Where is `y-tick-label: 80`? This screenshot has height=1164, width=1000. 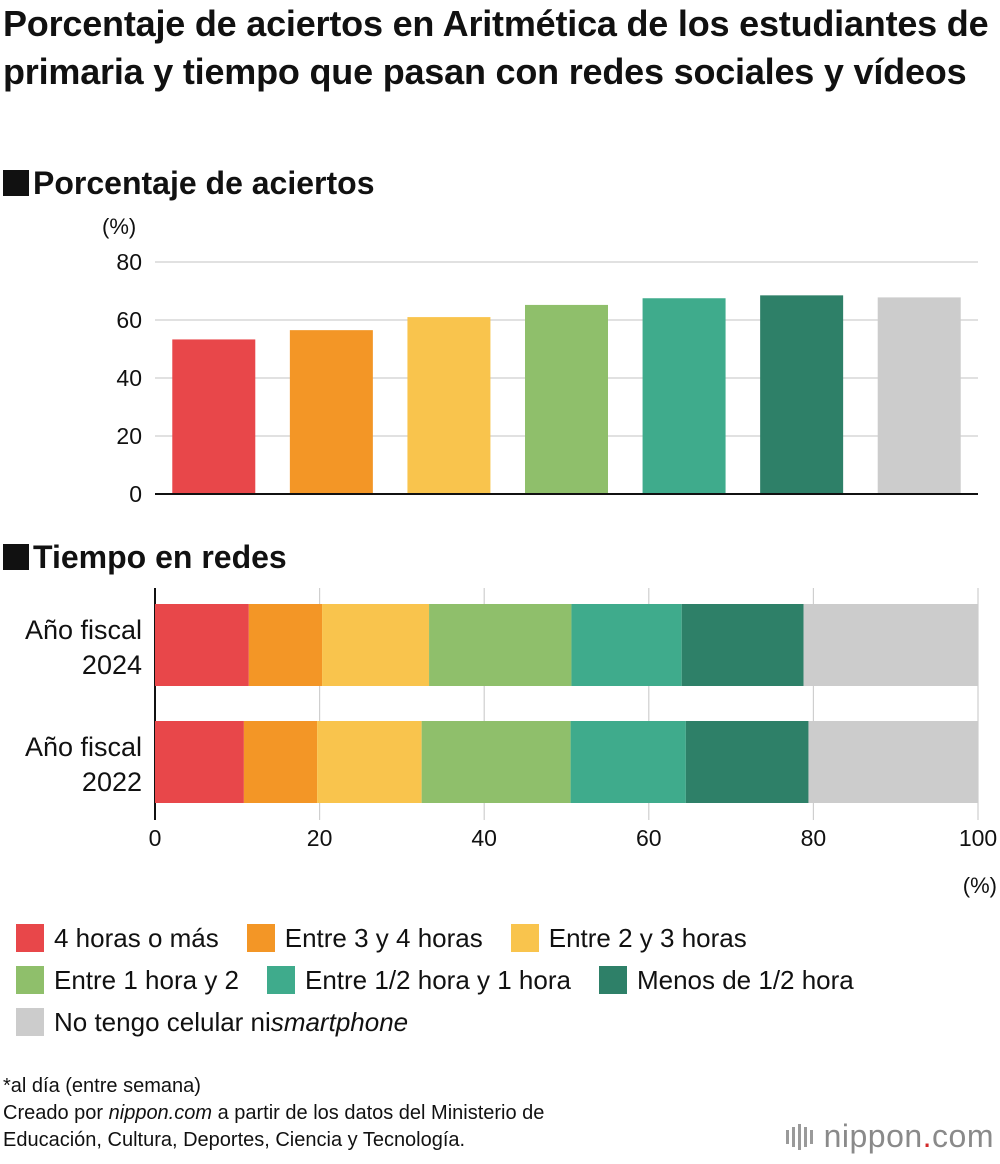
y-tick-label: 80 is located at coordinates (129, 262).